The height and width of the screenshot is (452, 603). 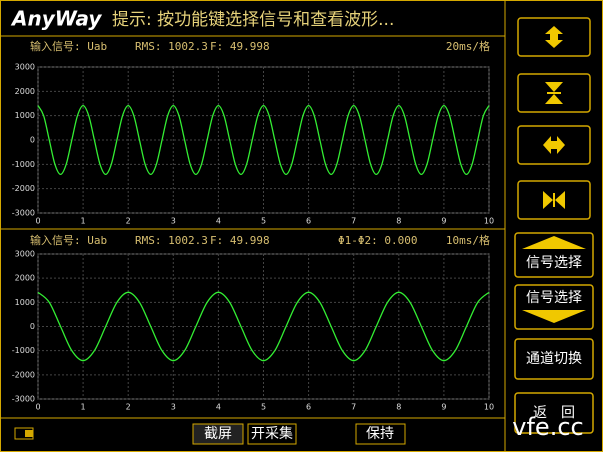 I want to click on acquire-button, so click(x=272, y=434).